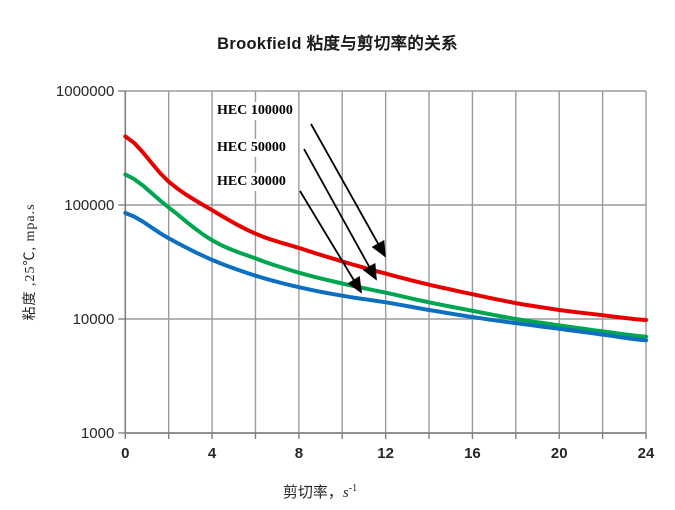  I want to click on x-axis-title: 剪切率，s-1, so click(320, 491).